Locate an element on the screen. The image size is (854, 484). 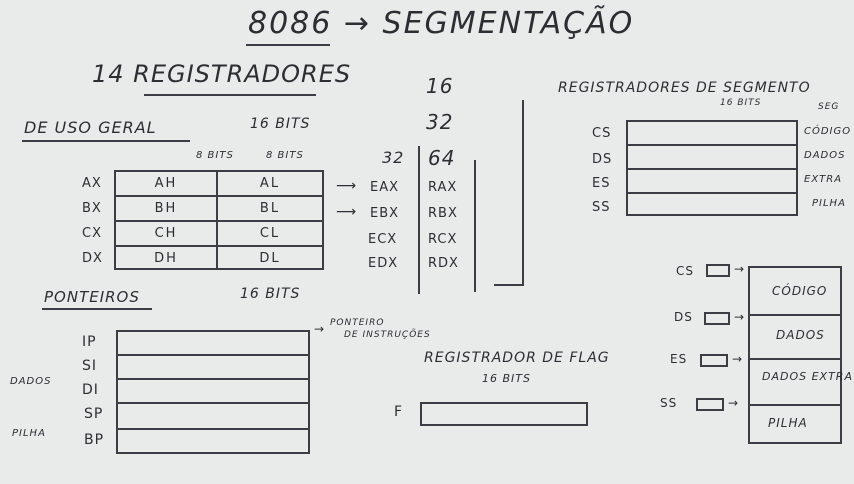
reg-cl-cell: CL is located at coordinates (270, 233).